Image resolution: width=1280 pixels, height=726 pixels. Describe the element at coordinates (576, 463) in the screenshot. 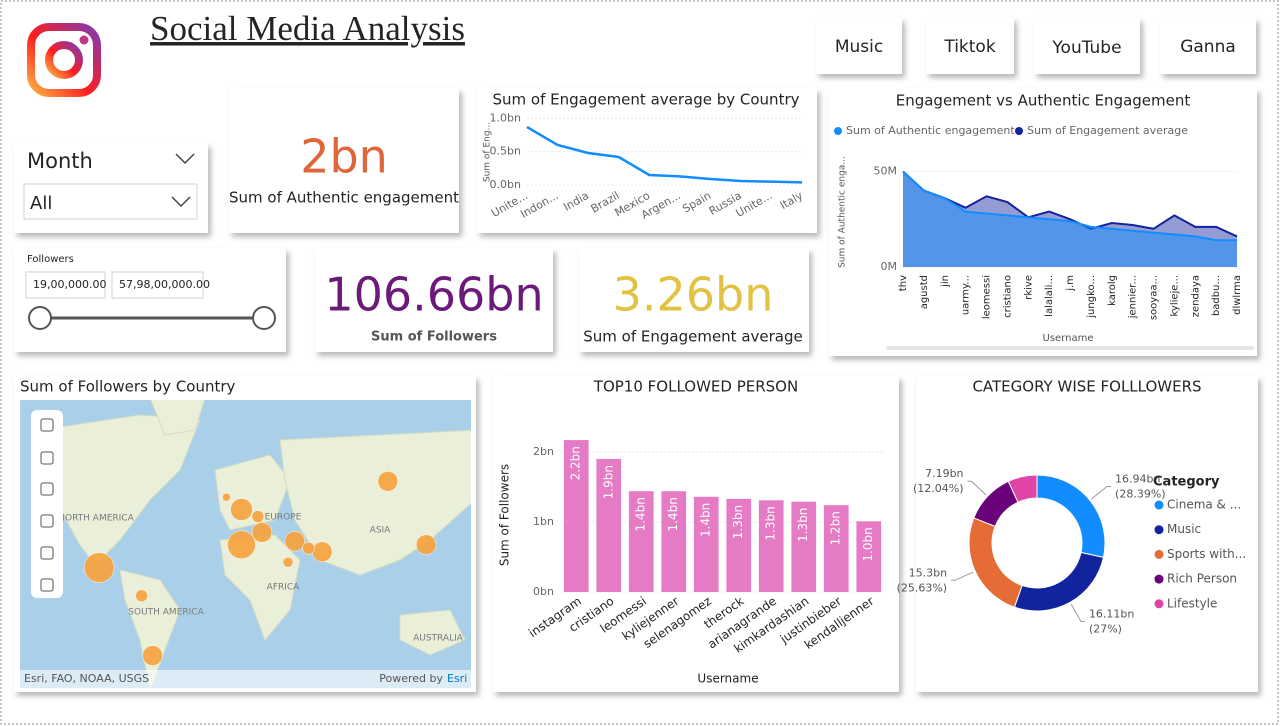

I see `data-label: 2.2bn` at that location.